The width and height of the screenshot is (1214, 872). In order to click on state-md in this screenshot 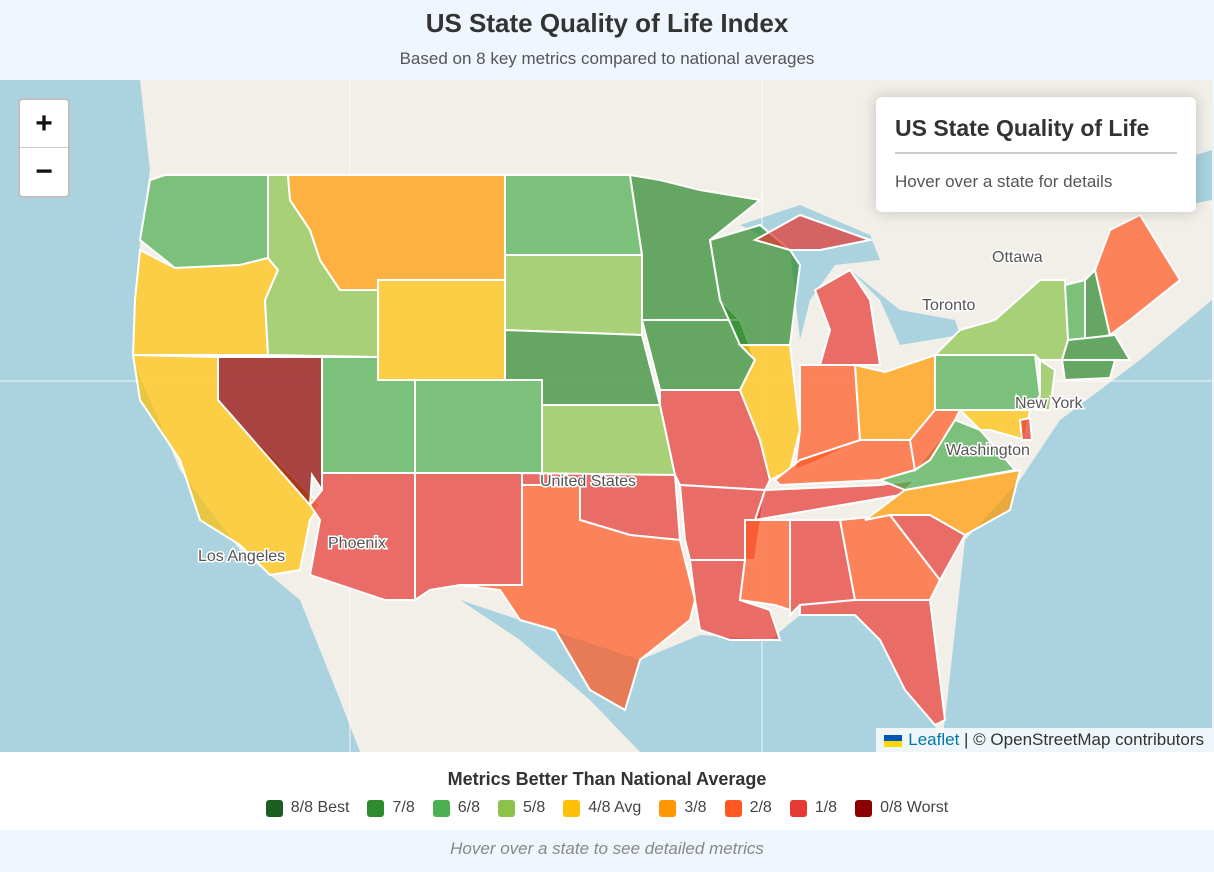, I will do `click(994, 425)`.